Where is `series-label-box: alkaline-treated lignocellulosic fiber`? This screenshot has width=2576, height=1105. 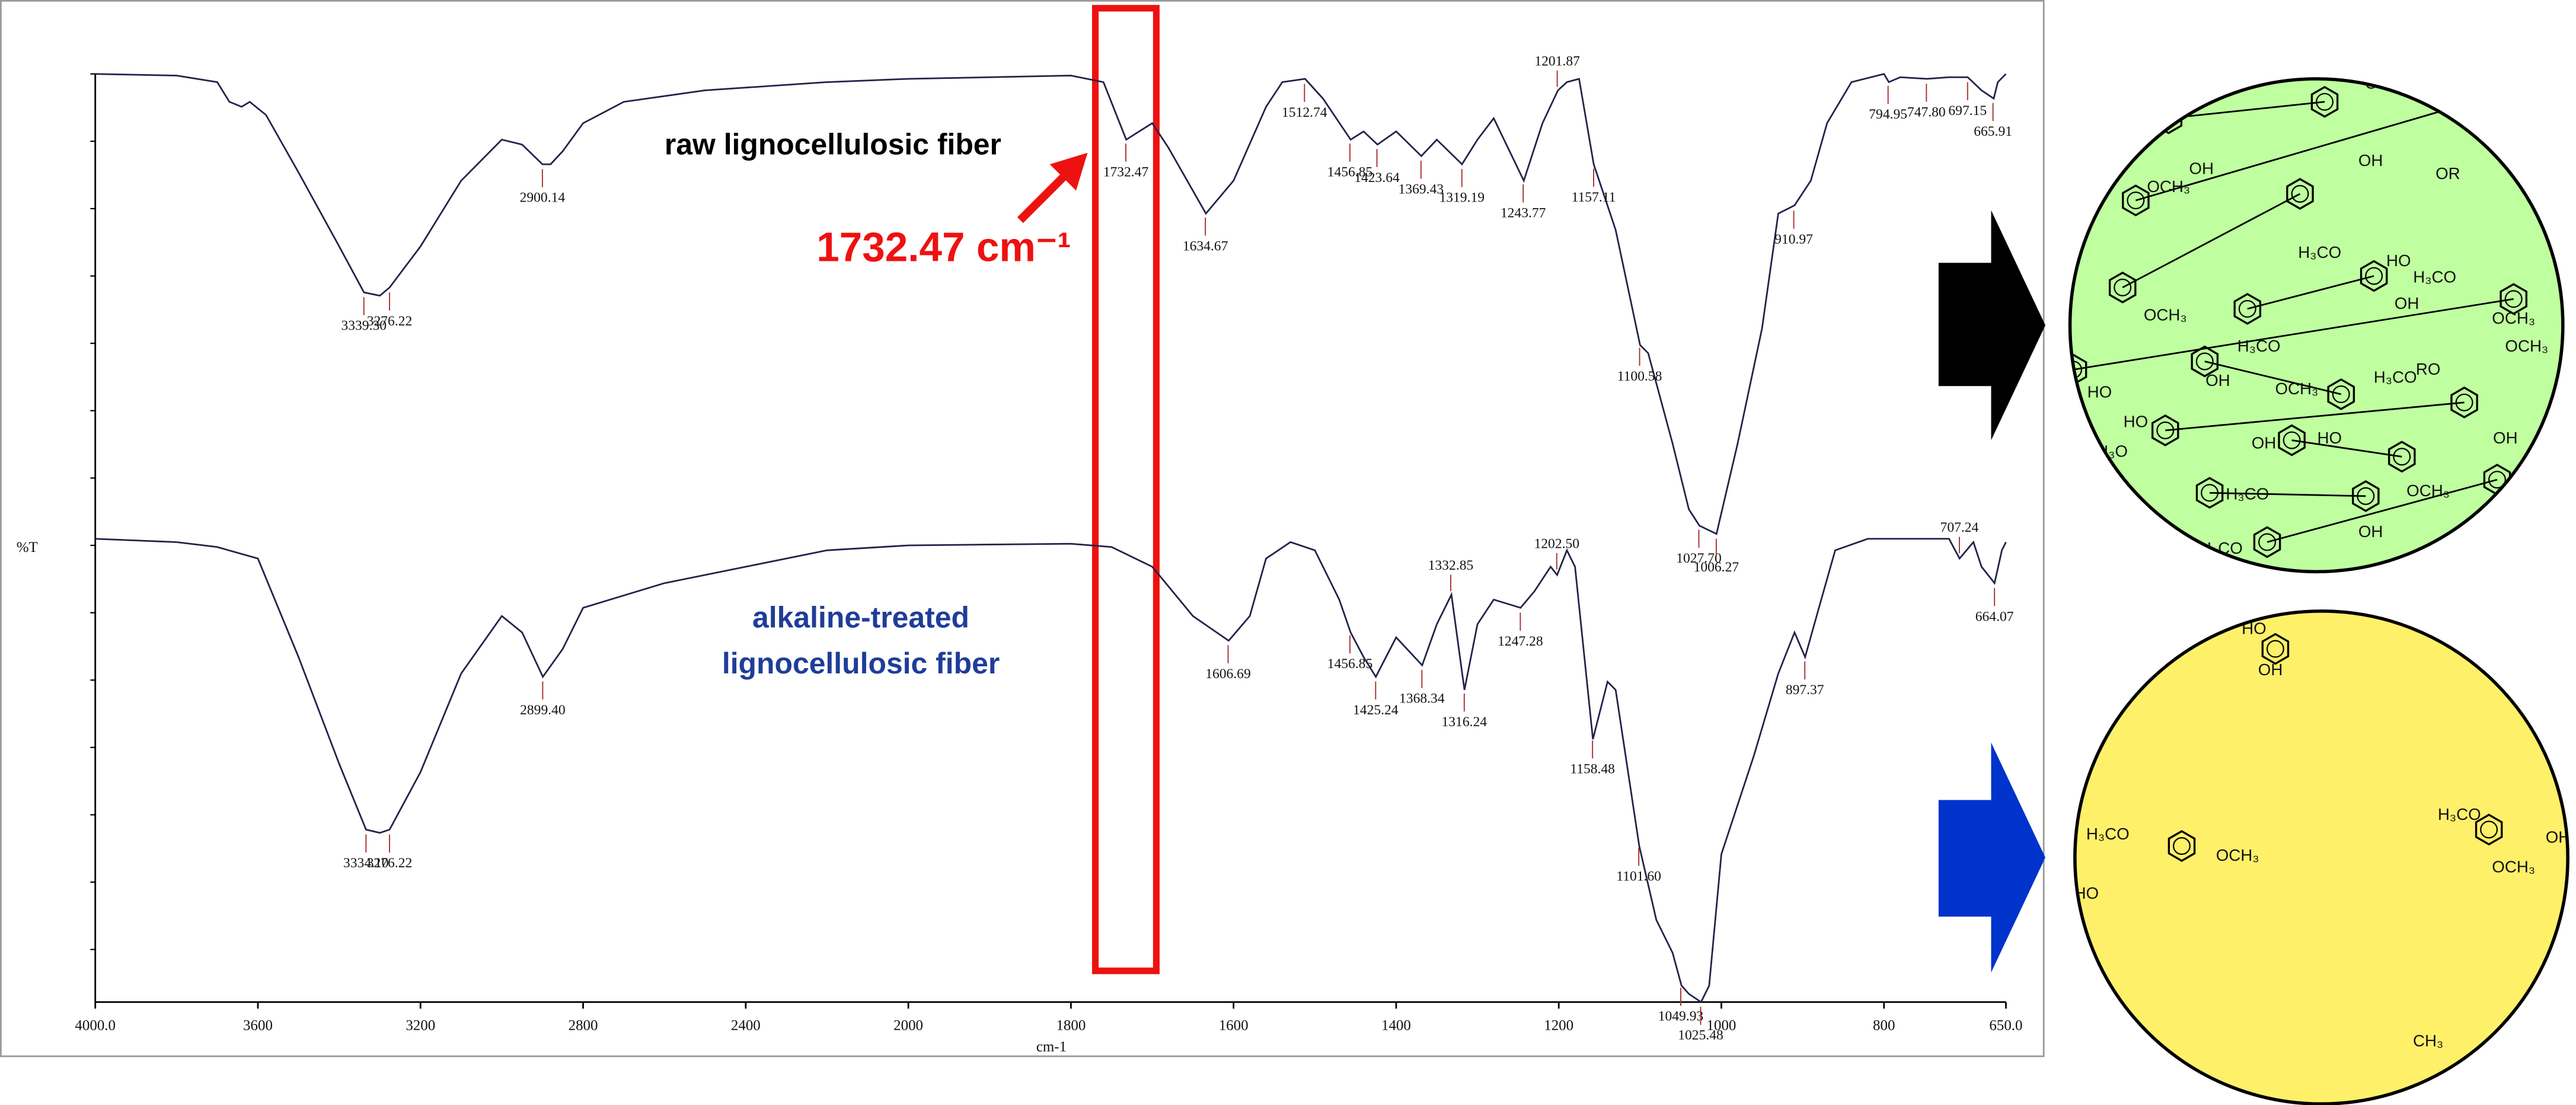
series-label-box: alkaline-treated lignocellulosic fiber is located at coordinates (861, 640).